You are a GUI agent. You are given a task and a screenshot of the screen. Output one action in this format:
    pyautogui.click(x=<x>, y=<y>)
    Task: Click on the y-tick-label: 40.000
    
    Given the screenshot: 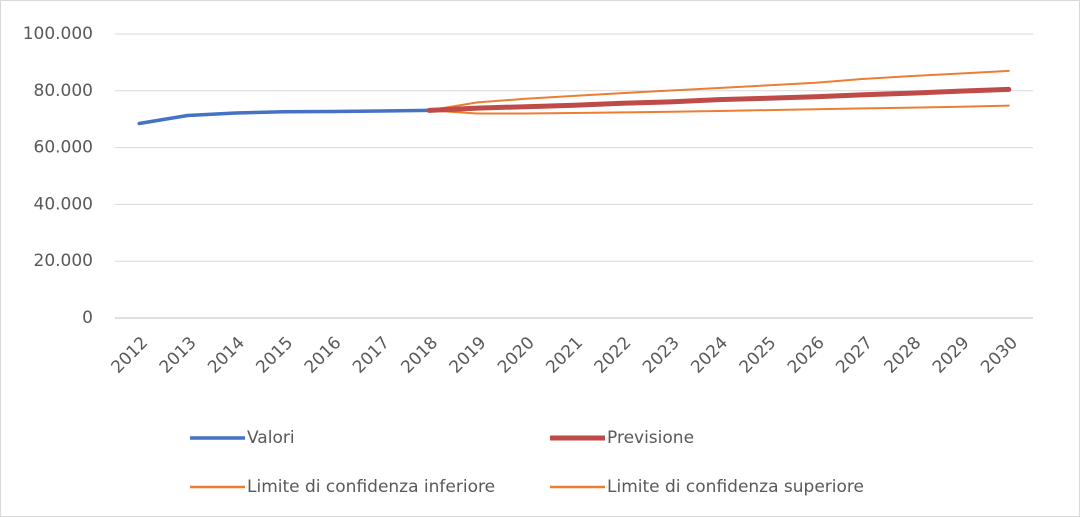 What is the action you would take?
    pyautogui.click(x=63, y=204)
    